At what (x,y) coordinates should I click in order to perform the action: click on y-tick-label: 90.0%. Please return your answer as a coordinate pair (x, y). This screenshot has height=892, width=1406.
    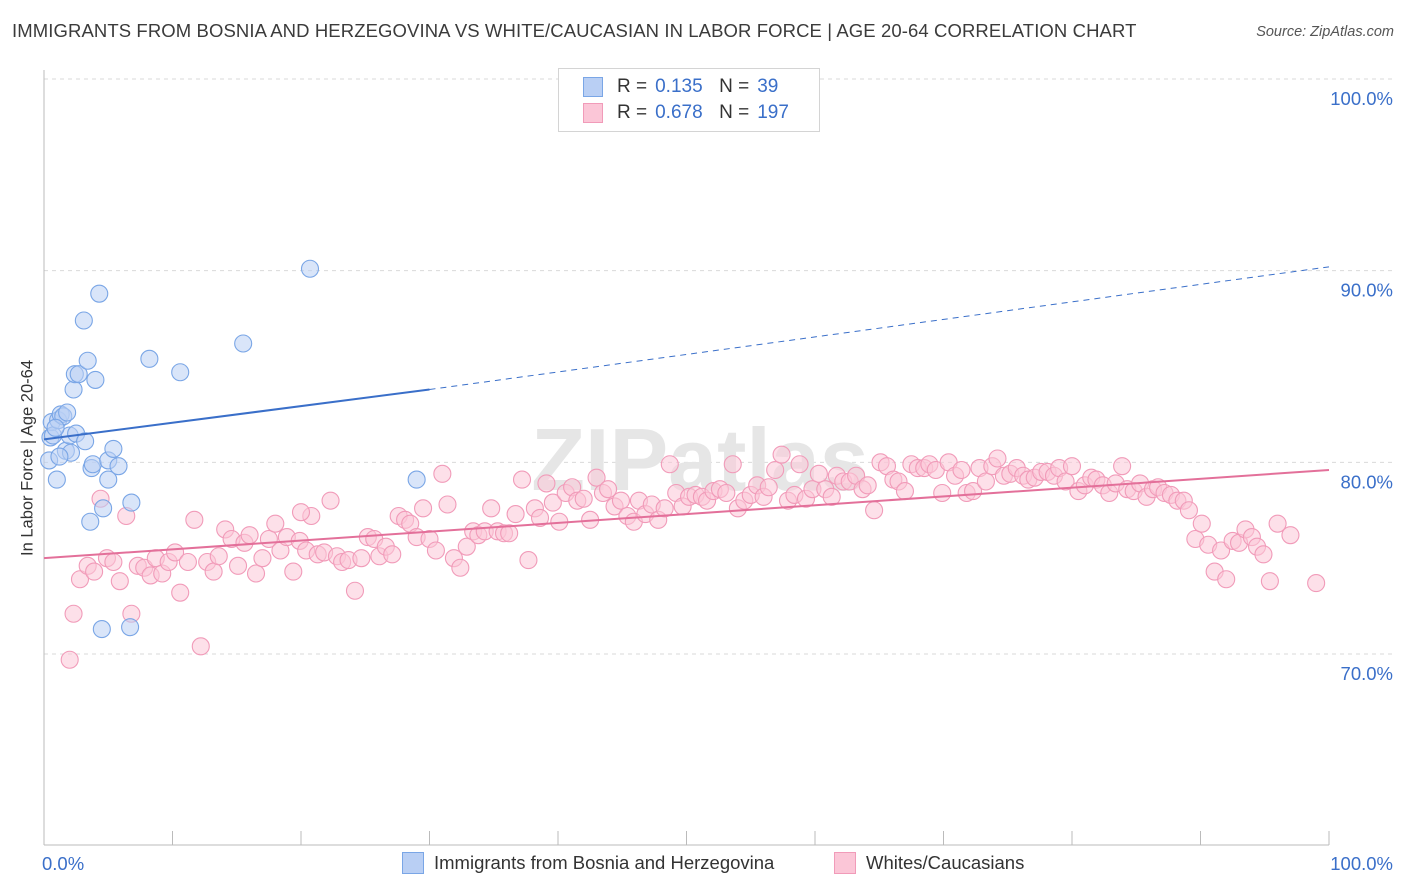
    Looking at the image, I should click on (1367, 290).